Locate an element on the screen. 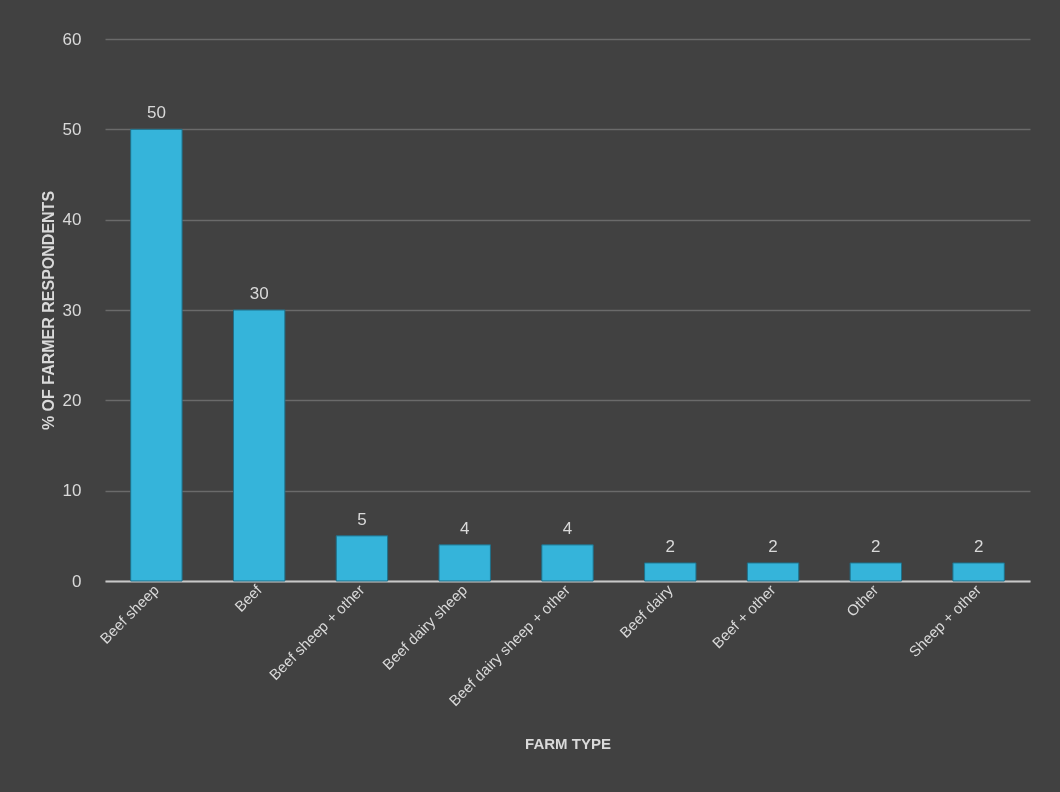 The image size is (1060, 792). y-tick-label: 20 is located at coordinates (72, 400).